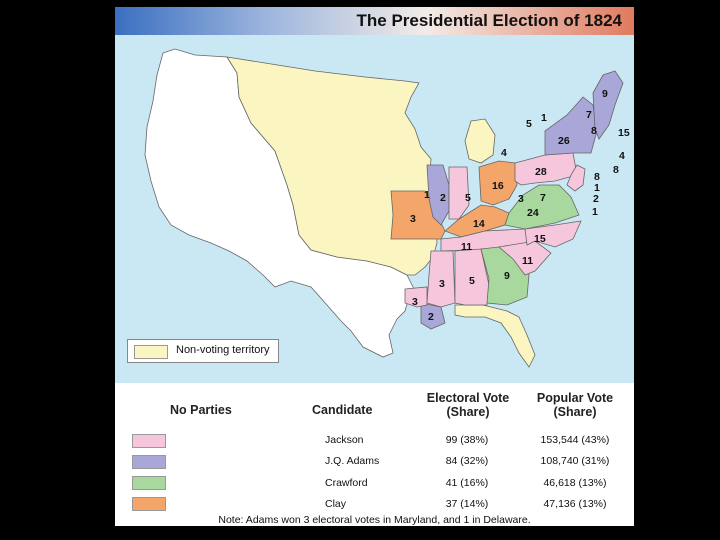  I want to click on ev-label: 14, so click(479, 224).